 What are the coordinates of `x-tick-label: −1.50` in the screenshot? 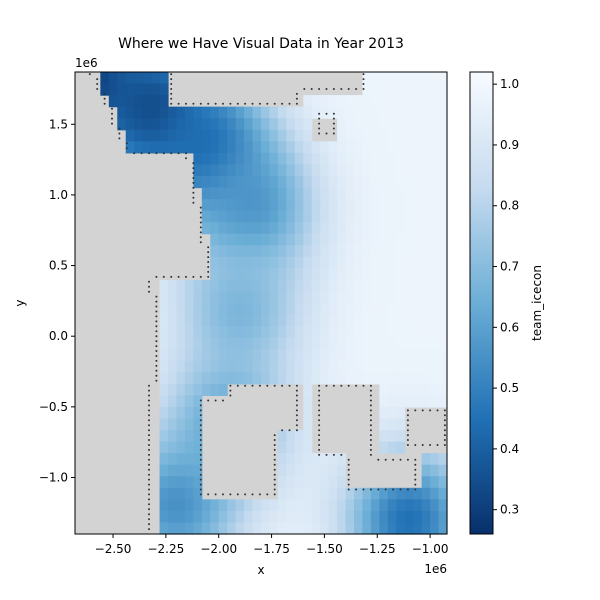 It's located at (324, 549).